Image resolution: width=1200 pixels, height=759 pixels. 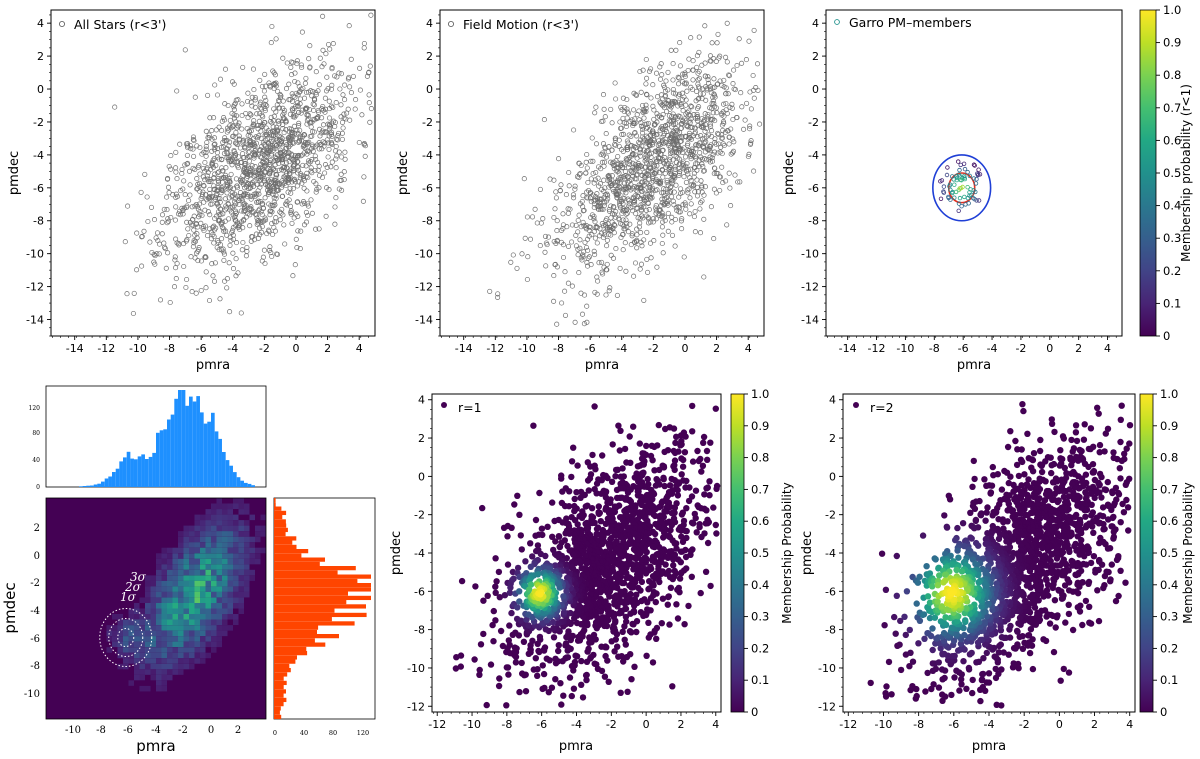 I want to click on x-axis-label: pmra, so click(x=213, y=365).